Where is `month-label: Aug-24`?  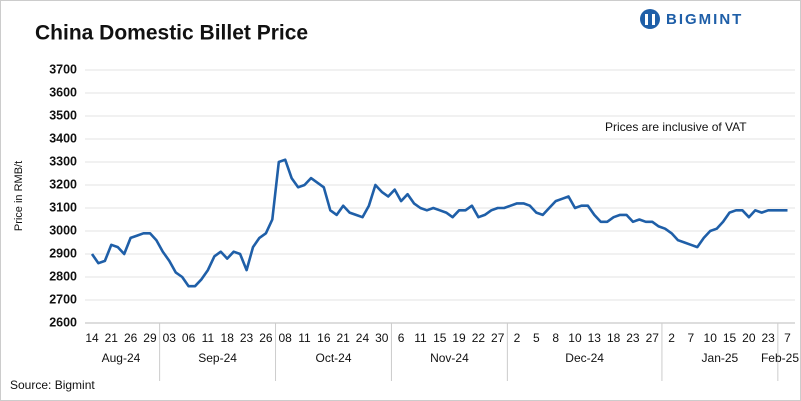
month-label: Aug-24 is located at coordinates (121, 358).